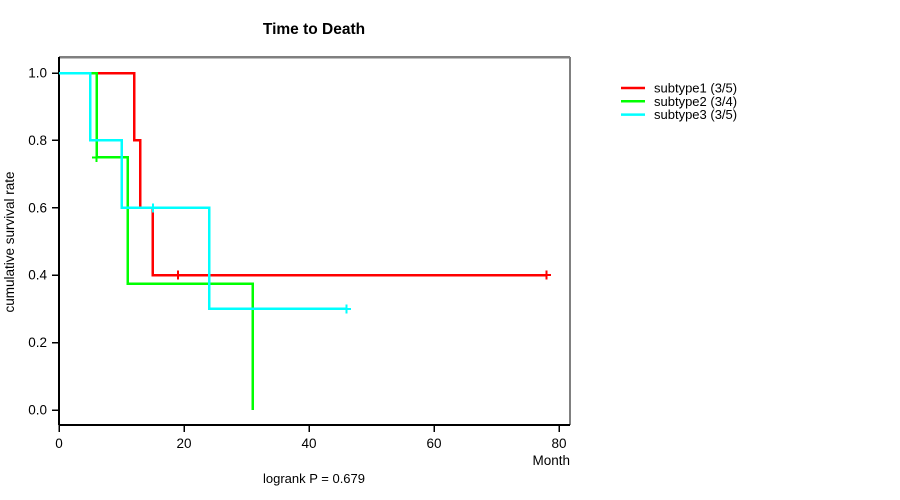 This screenshot has height=500, width=900. What do you see at coordinates (308, 443) in the screenshot?
I see `x-tick-label: 40` at bounding box center [308, 443].